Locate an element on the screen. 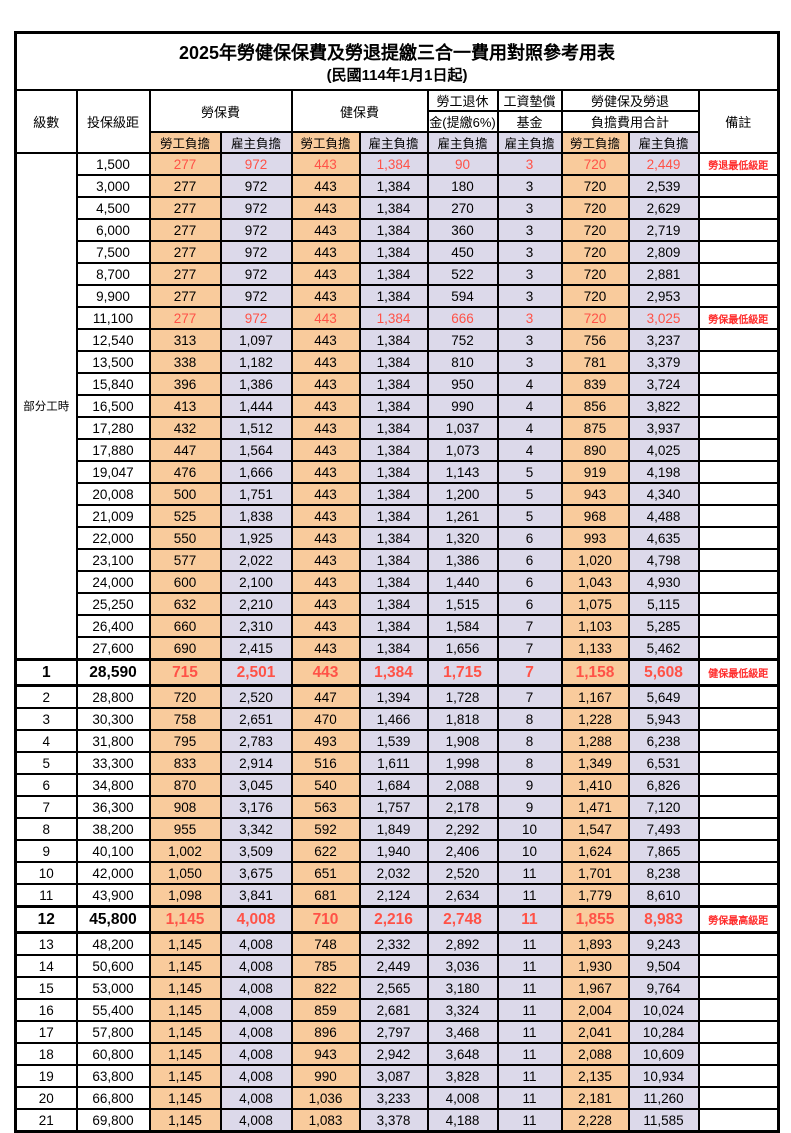 The width and height of the screenshot is (791, 1133). header-row-1: 級數 投保級距 勞保費 健保費 勞工退休 工資墊償 勞健保及勞退 備註 is located at coordinates (397, 121).